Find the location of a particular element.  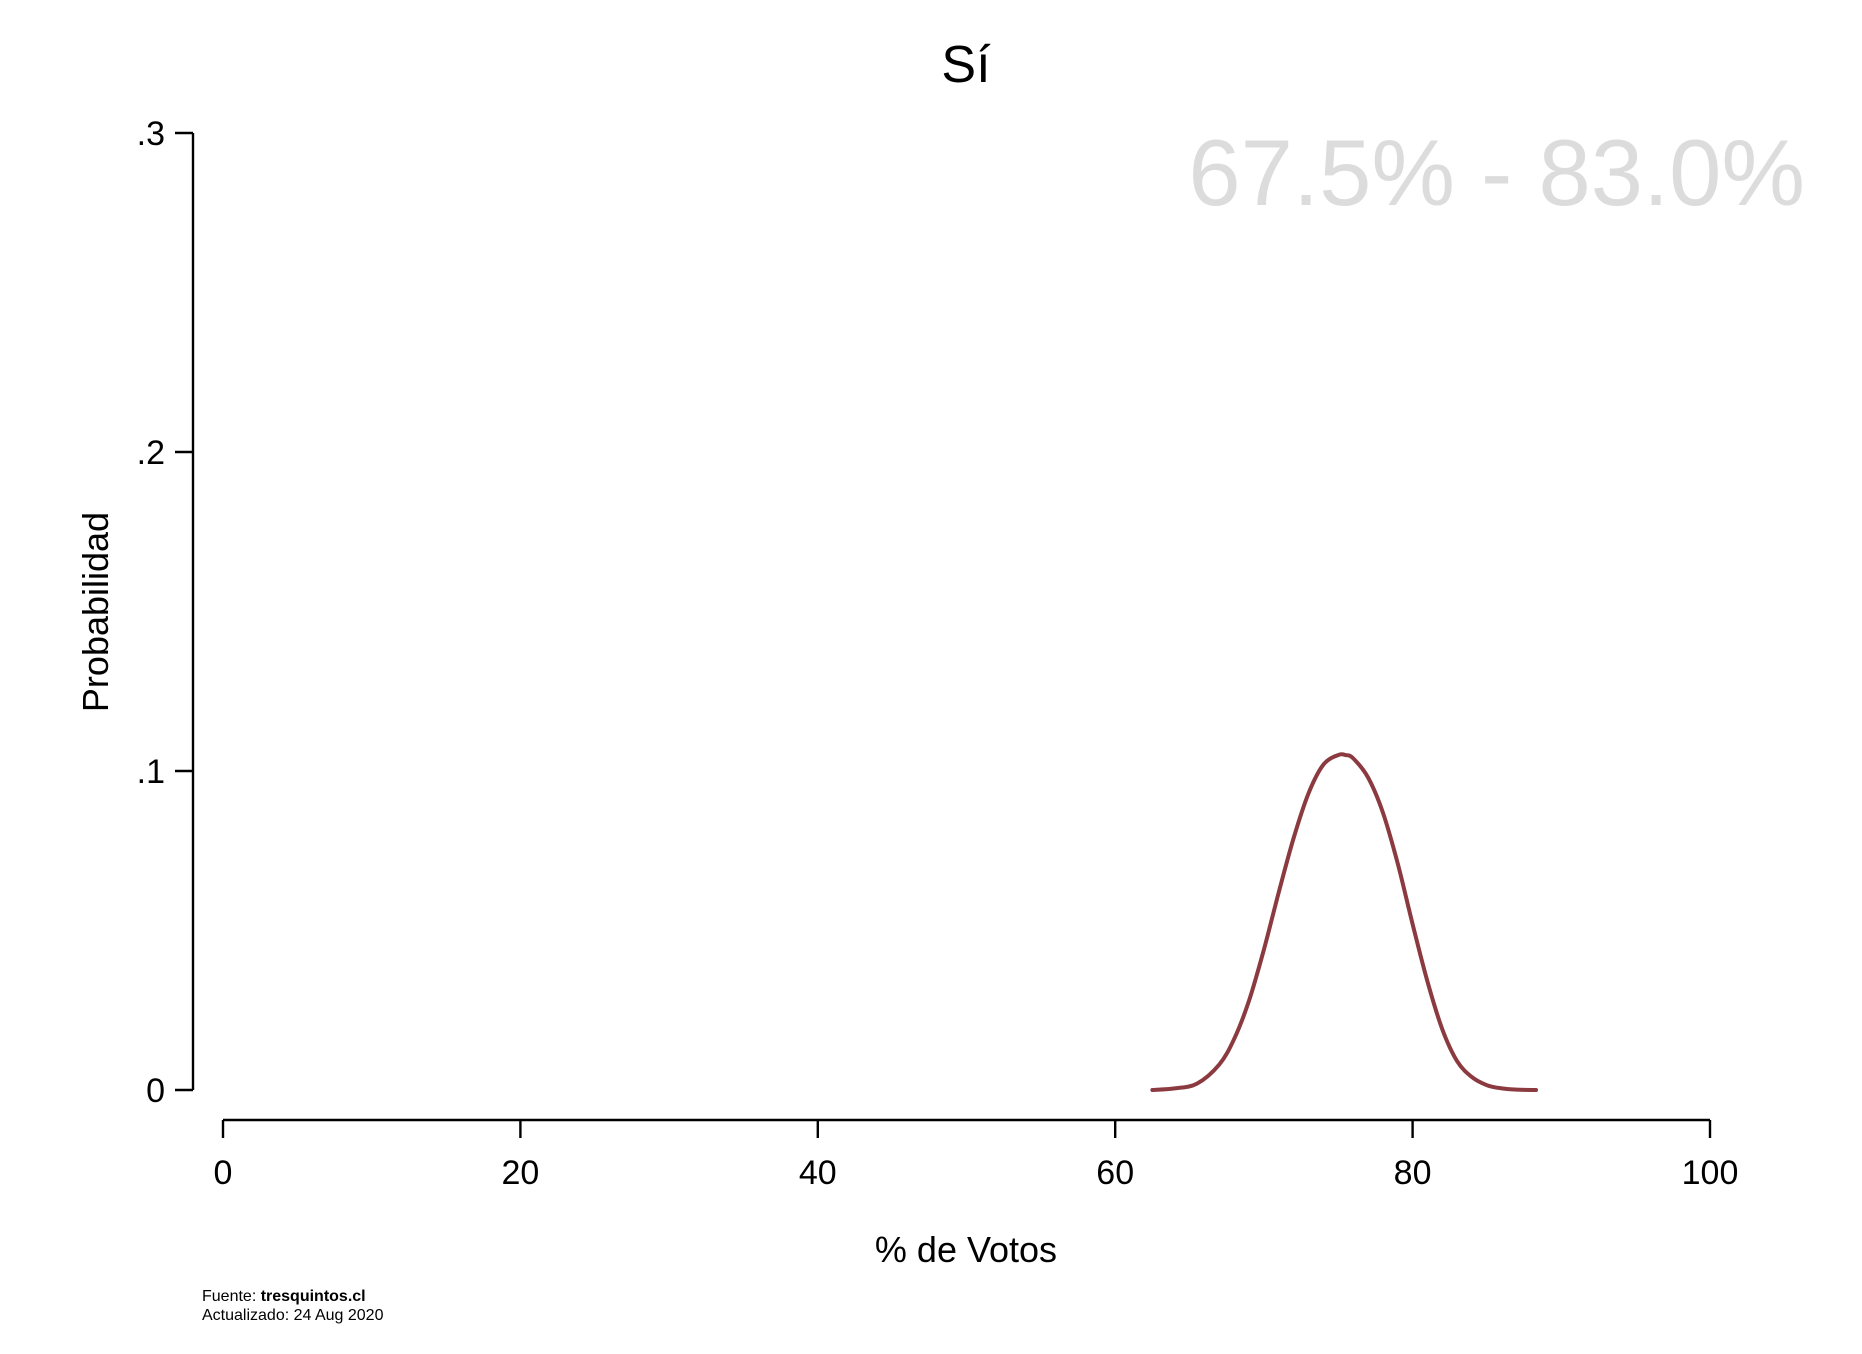

x-axis-label: % de Votos is located at coordinates (966, 1249).